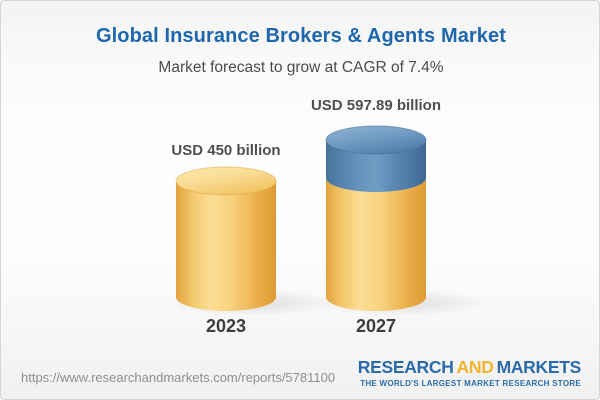  Describe the element at coordinates (376, 166) in the screenshot. I see `bar-2027-growth-segment` at that location.